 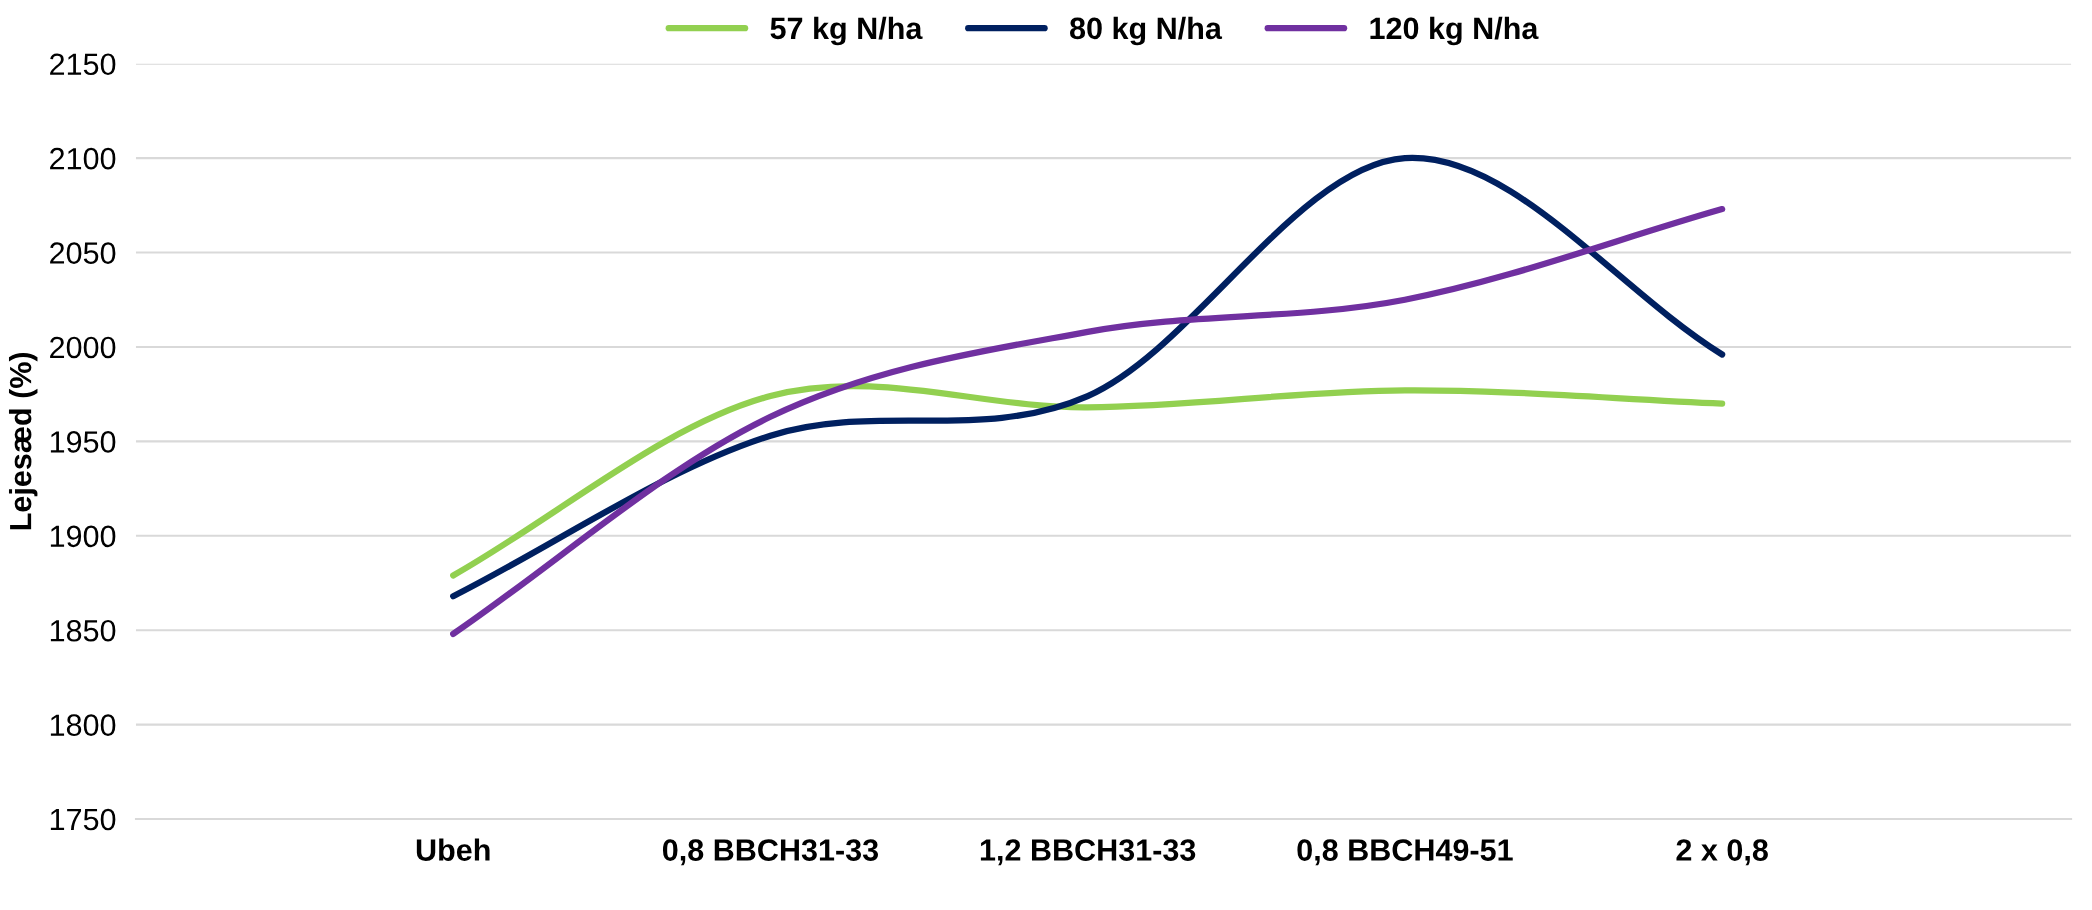 What do you see at coordinates (83, 64) in the screenshot?
I see `y-tick-label: 2150` at bounding box center [83, 64].